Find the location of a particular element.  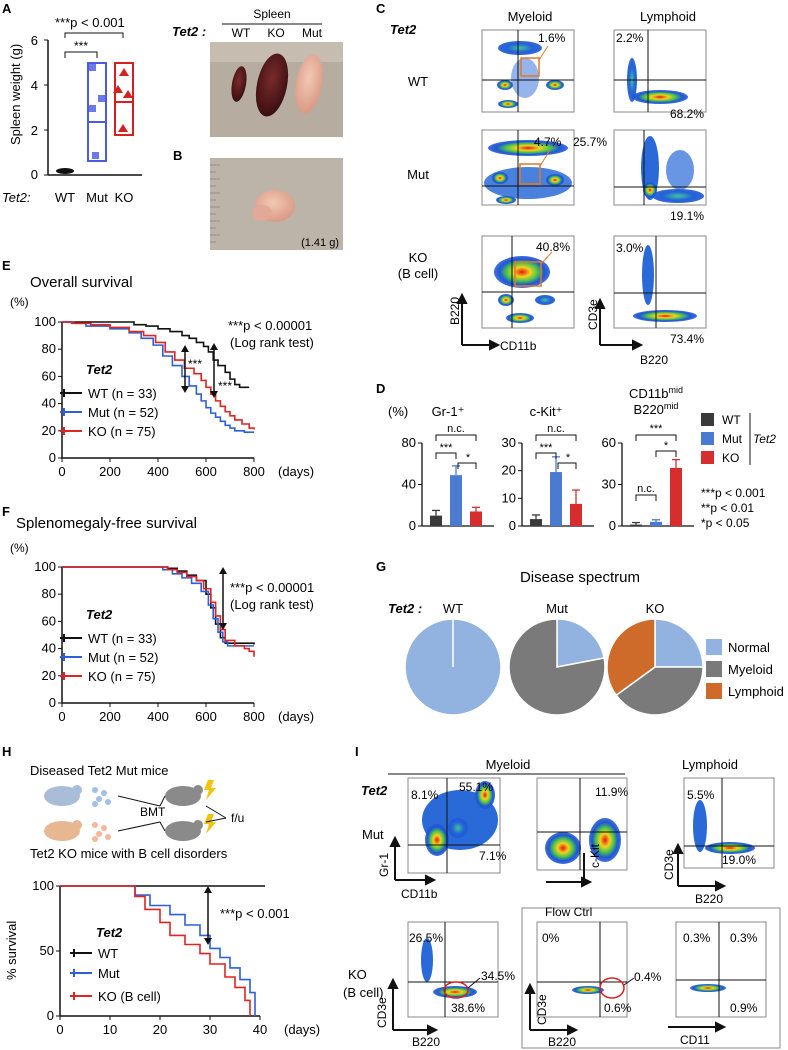

quadrant-pct: 8.1% is located at coordinates (425, 795).